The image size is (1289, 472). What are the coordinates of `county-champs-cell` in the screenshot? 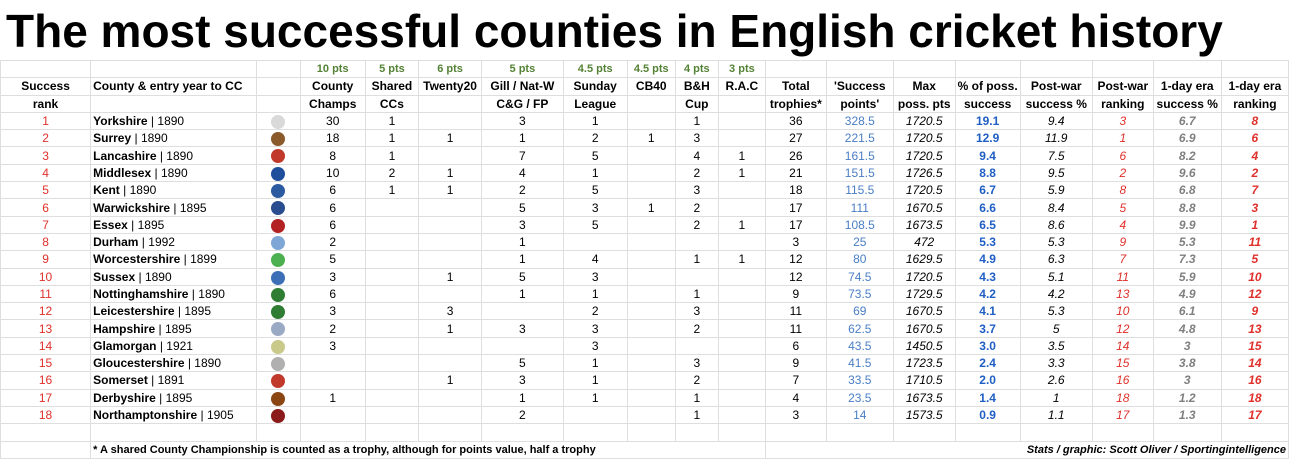 It's located at (332, 363).